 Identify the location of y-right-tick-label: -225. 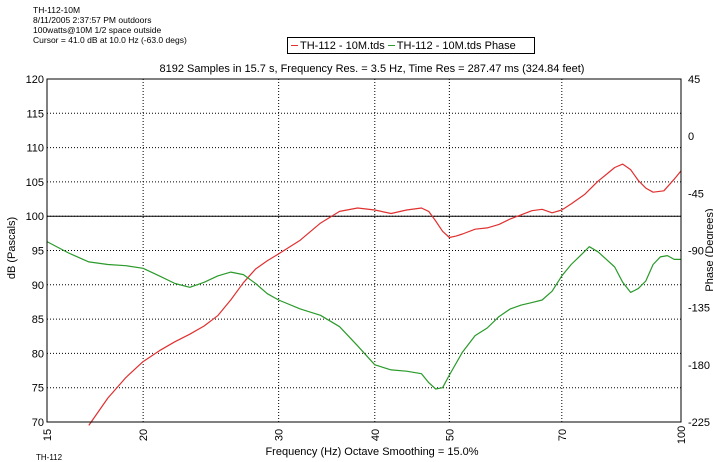
(699, 423).